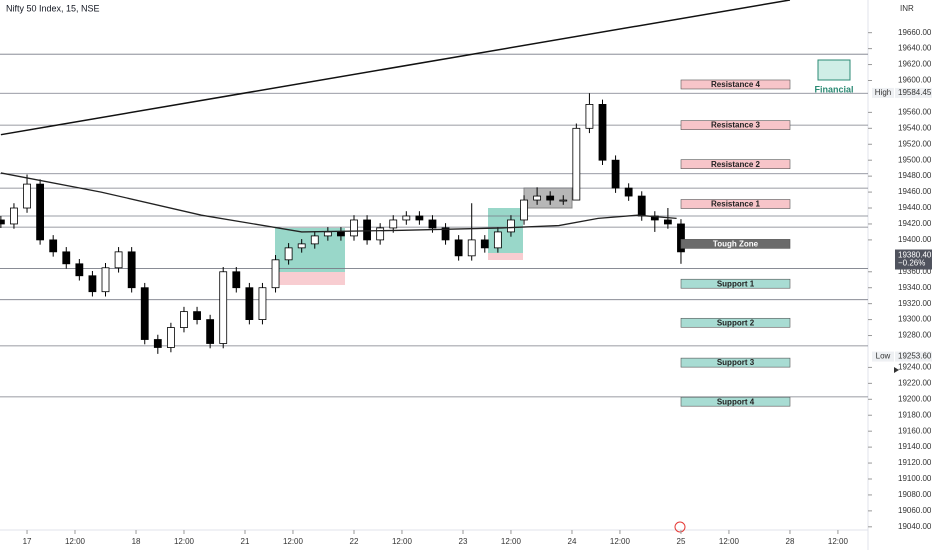 The height and width of the screenshot is (550, 932). I want to click on x-tick-label: 22, so click(354, 541).